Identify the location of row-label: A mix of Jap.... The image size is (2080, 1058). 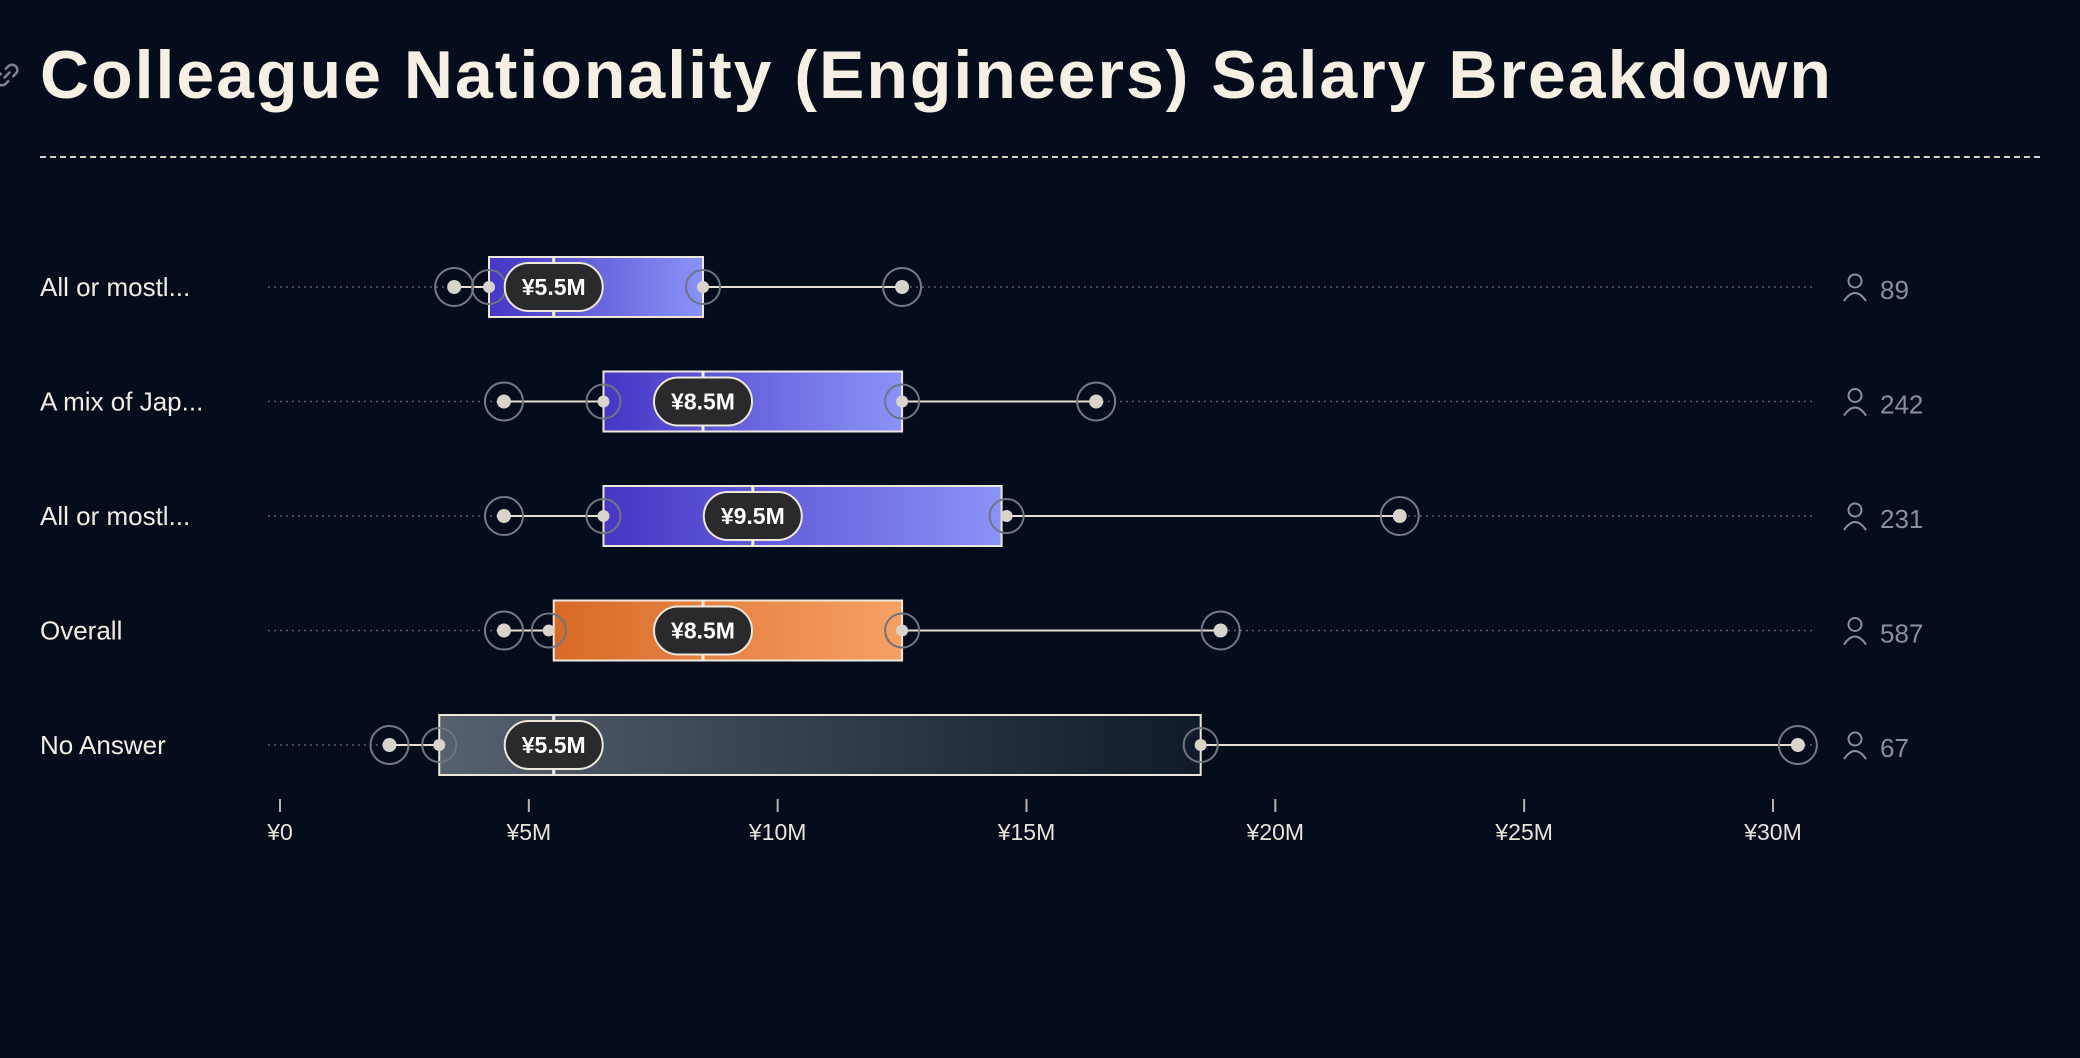
(121, 402).